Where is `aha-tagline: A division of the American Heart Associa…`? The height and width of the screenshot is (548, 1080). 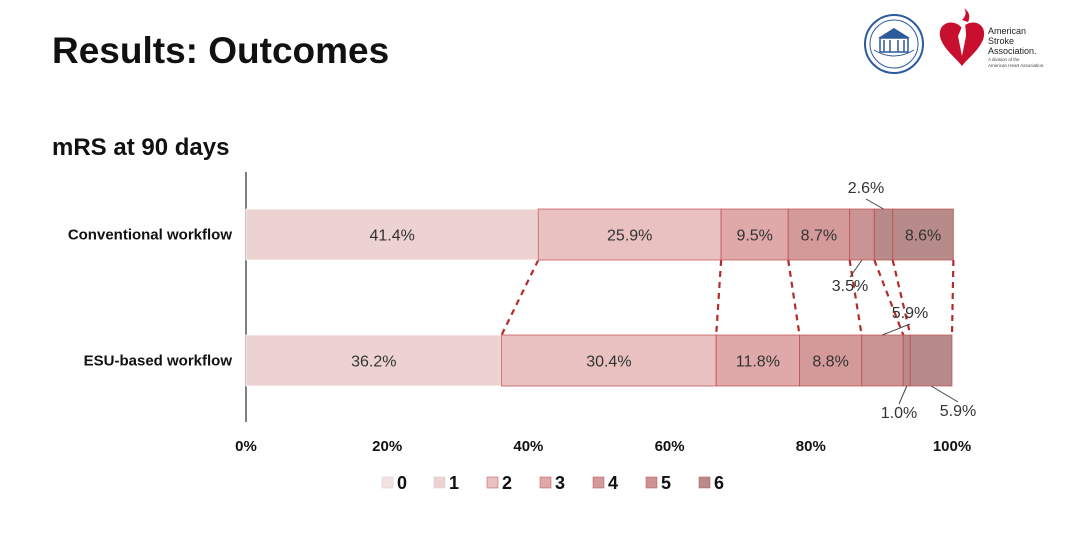 aha-tagline: A division of the American Heart Associa… is located at coordinates (1016, 62).